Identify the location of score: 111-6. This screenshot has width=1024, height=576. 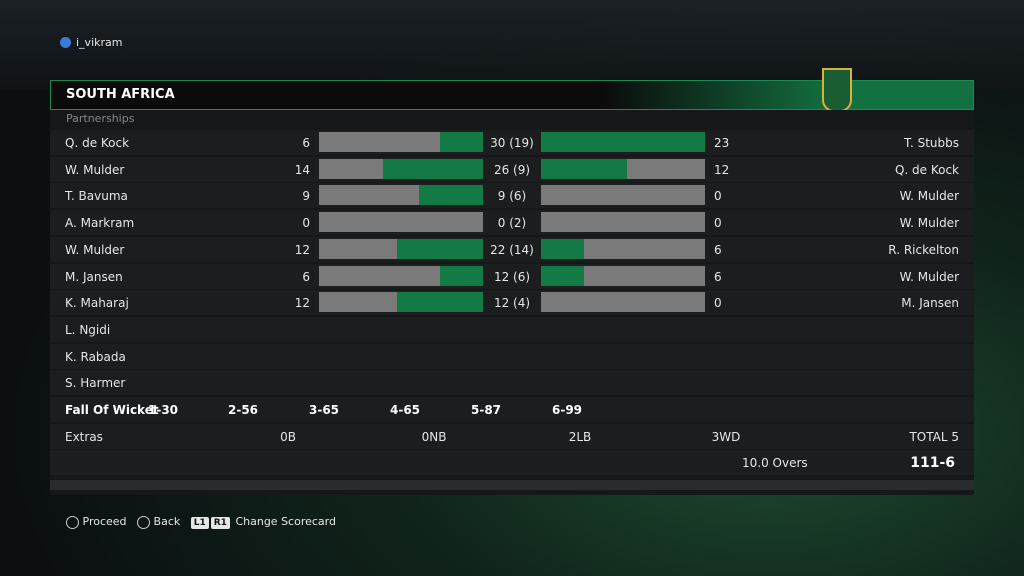
(932, 463).